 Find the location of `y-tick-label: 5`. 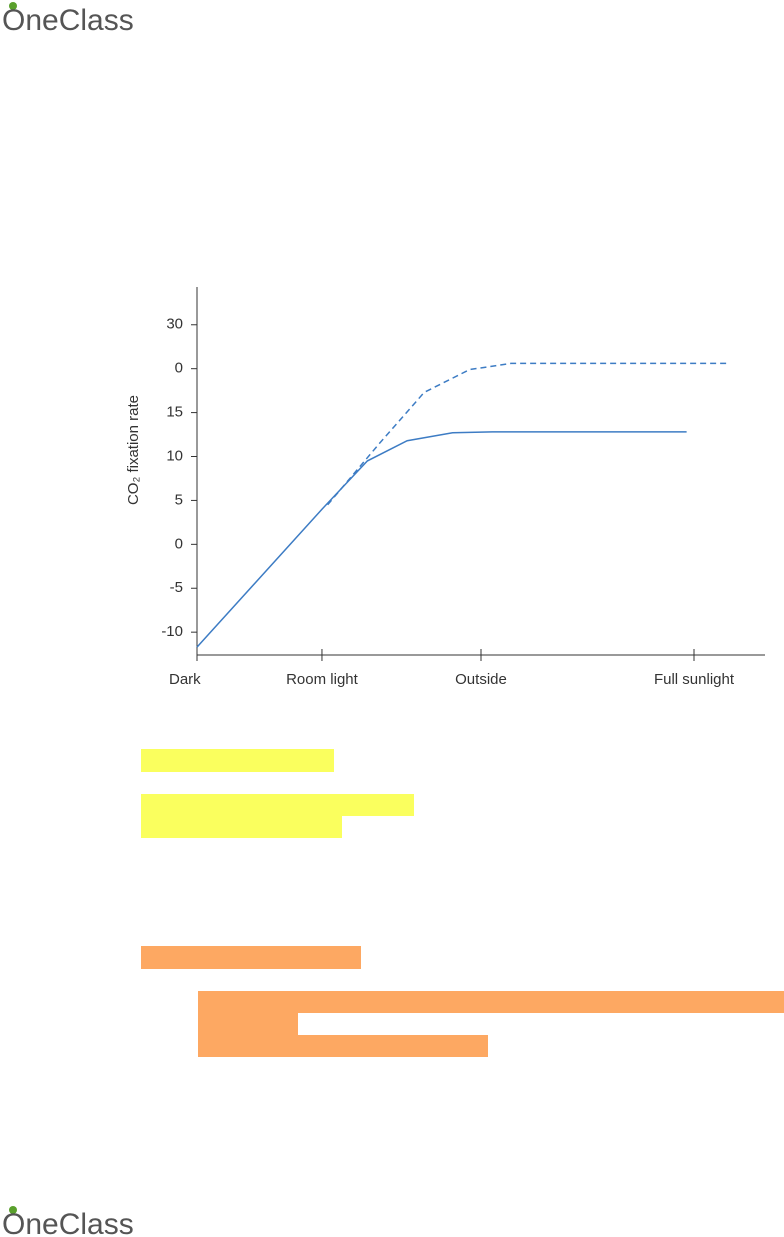

y-tick-label: 5 is located at coordinates (179, 499).